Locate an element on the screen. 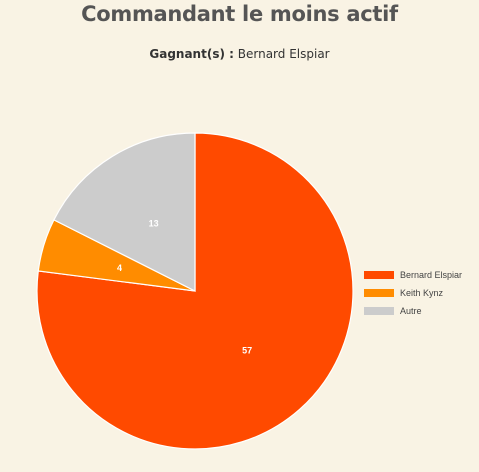  slice-value-label: 13 is located at coordinates (154, 224).